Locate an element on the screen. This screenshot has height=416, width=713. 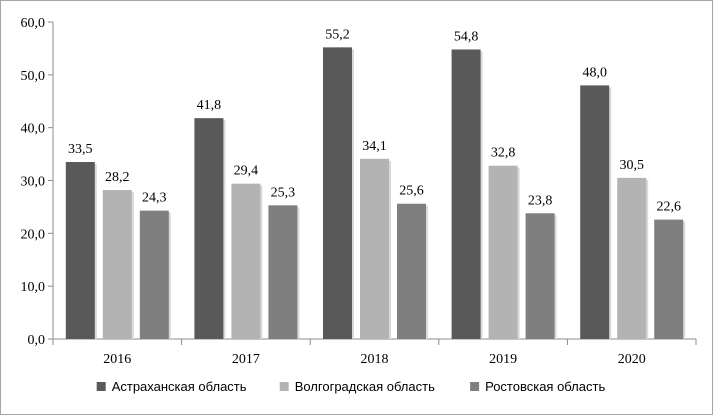
y-tick-label: 20,0 is located at coordinates (33, 234).